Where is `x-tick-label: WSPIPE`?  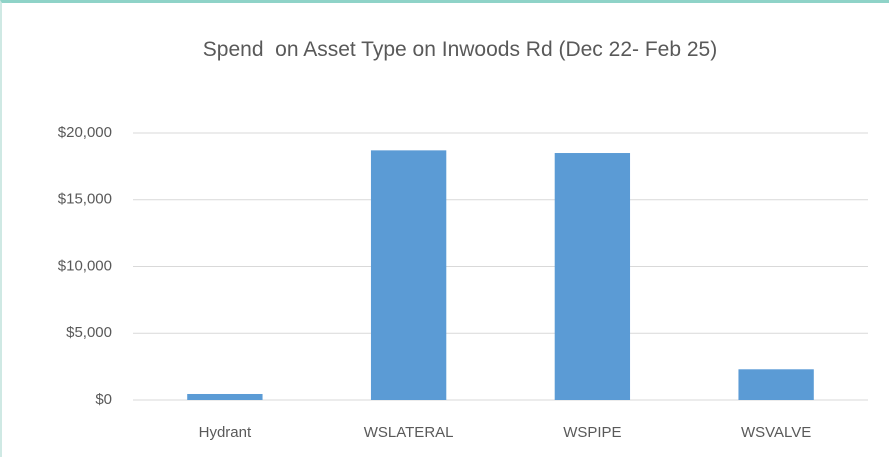
x-tick-label: WSPIPE is located at coordinates (592, 432).